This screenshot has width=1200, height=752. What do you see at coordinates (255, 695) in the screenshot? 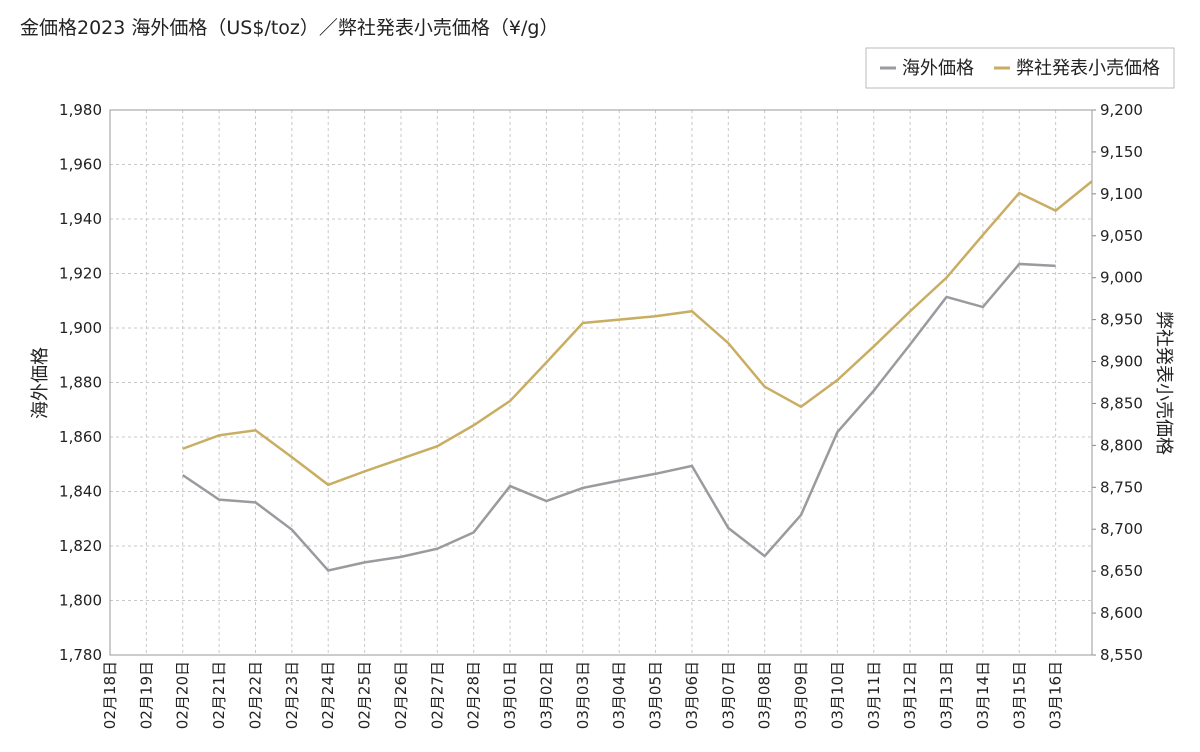
I see `x-tick-label: 02月22日` at bounding box center [255, 695].